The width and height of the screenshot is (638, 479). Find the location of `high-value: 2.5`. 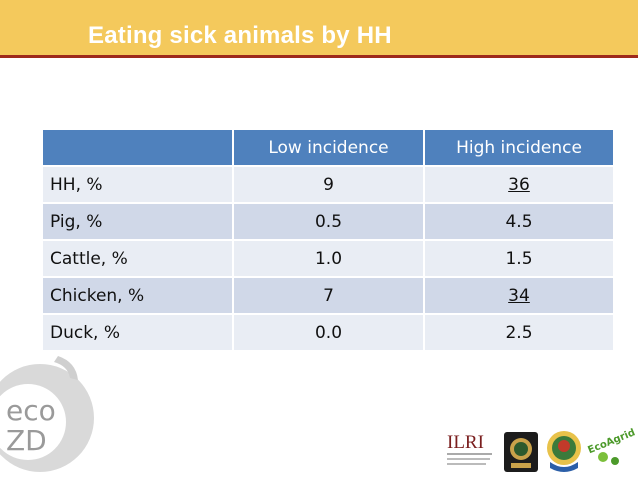

high-value: 2.5 is located at coordinates (519, 332).